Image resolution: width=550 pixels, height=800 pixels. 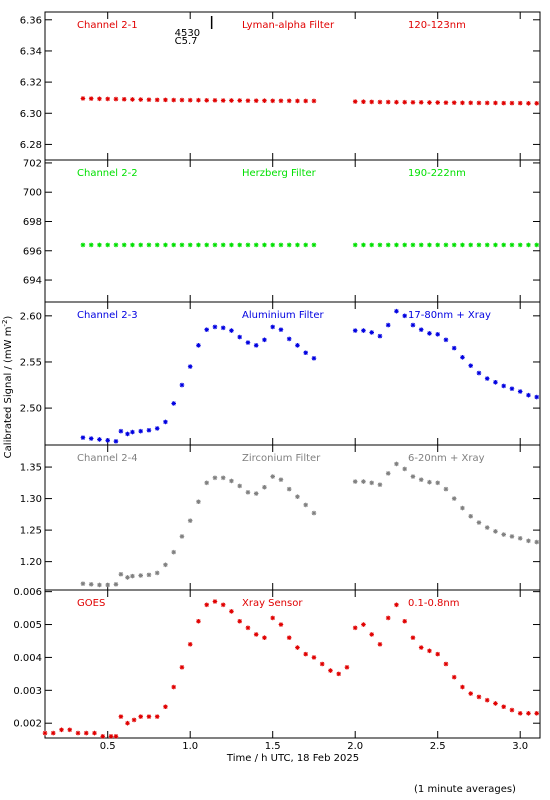 I want to click on panel-band-label: 6-20nm + Xray, so click(x=446, y=458).